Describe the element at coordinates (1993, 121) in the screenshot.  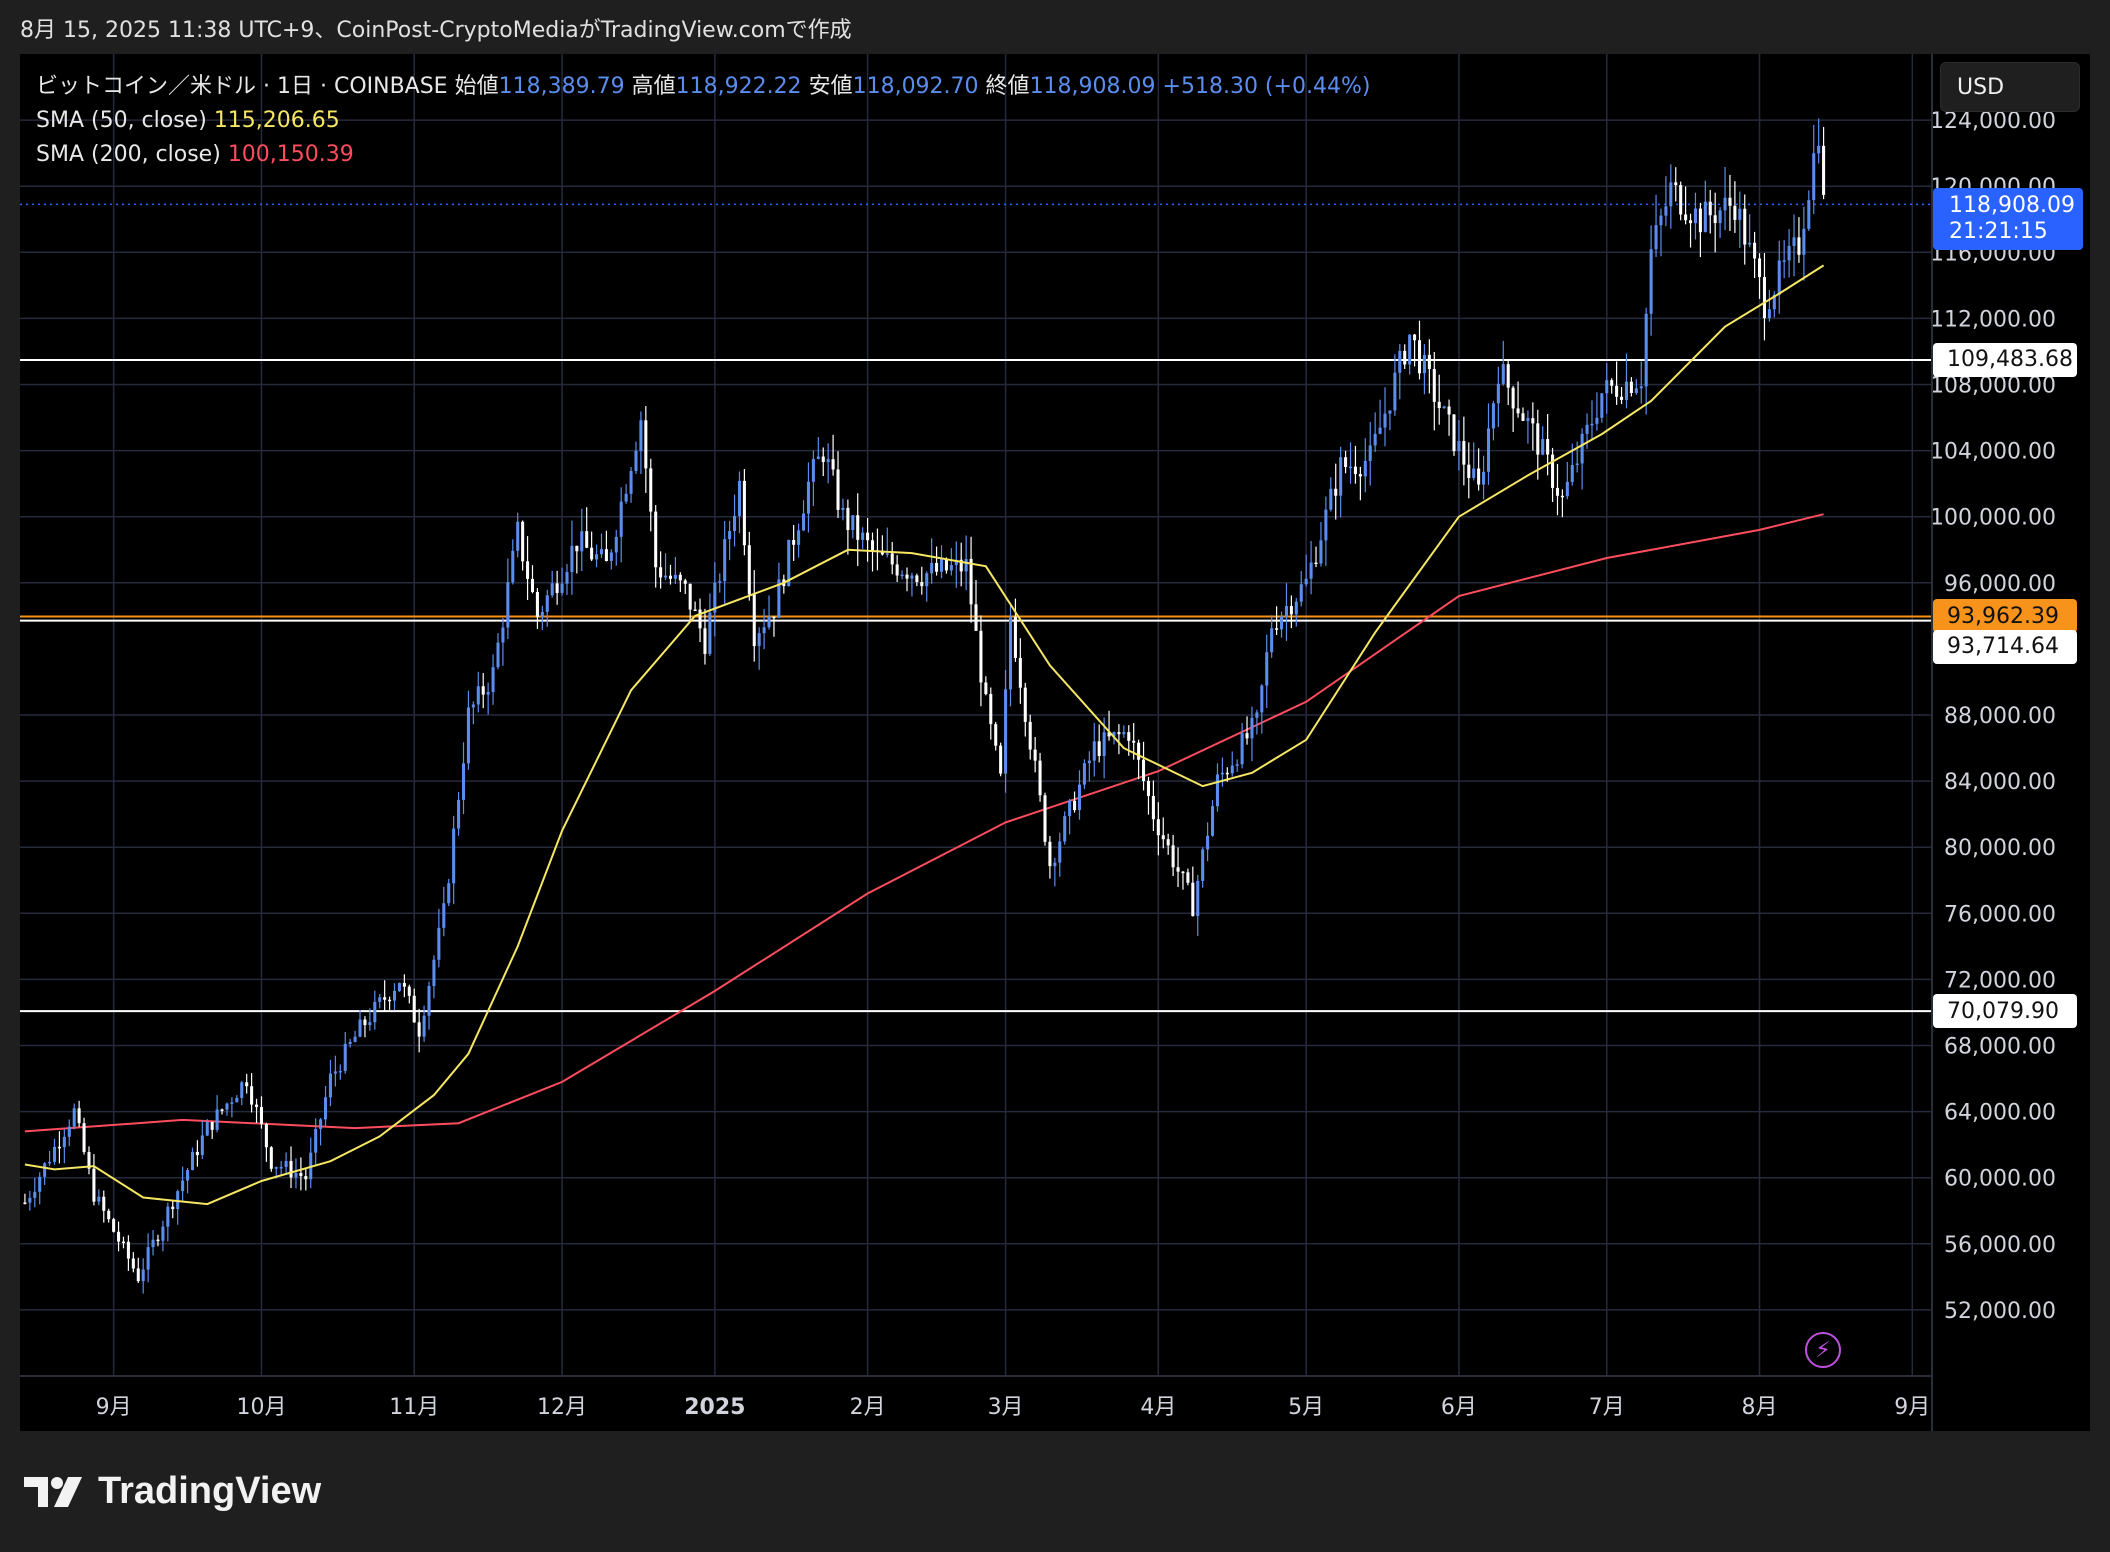
I see `y-tick-label: 124,000.00` at that location.